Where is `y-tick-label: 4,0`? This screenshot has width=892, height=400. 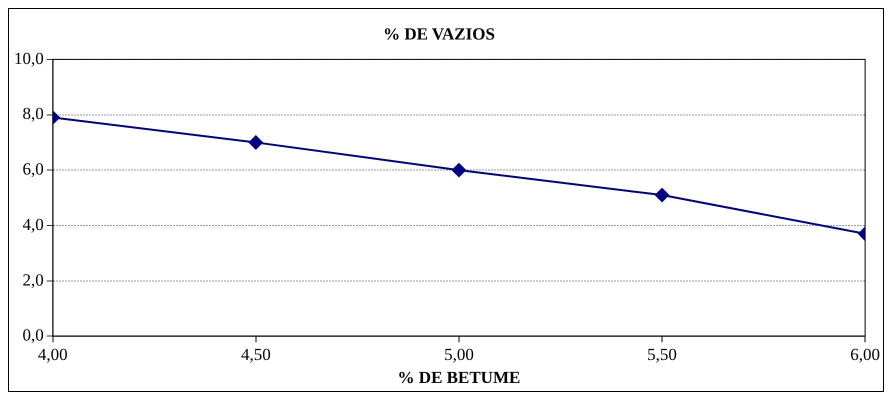
y-tick-label: 4,0 is located at coordinates (33, 224).